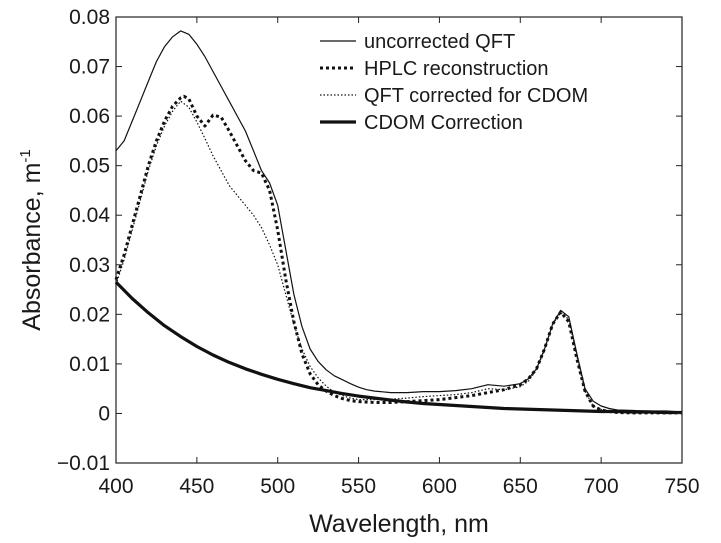 This screenshot has width=721, height=543. Describe the element at coordinates (439, 486) in the screenshot. I see `x-tick-label: 600` at that location.